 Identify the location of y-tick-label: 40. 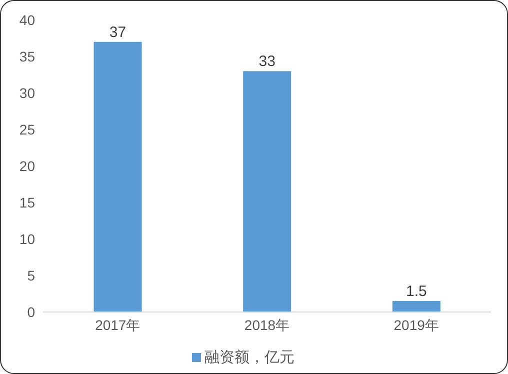
(27, 20).